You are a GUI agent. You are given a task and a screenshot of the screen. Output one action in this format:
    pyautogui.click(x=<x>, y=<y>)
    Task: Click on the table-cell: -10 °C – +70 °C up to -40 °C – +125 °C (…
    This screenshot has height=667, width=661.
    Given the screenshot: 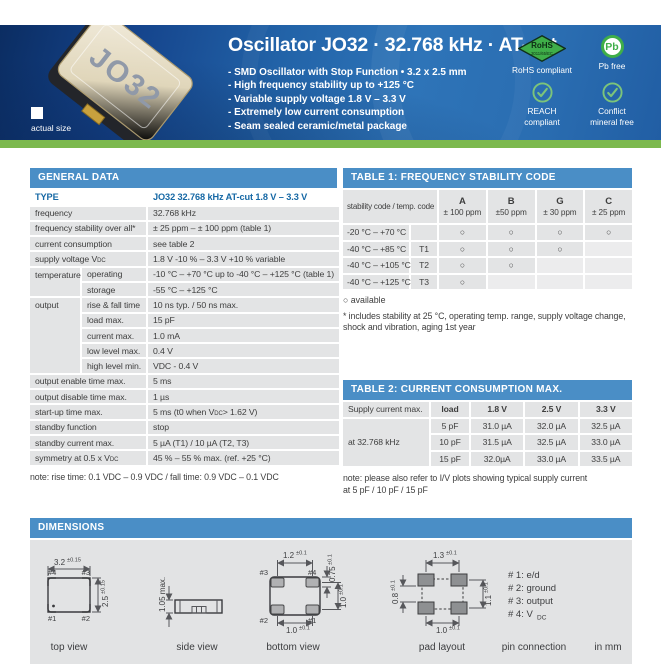 What is the action you would take?
    pyautogui.click(x=244, y=274)
    